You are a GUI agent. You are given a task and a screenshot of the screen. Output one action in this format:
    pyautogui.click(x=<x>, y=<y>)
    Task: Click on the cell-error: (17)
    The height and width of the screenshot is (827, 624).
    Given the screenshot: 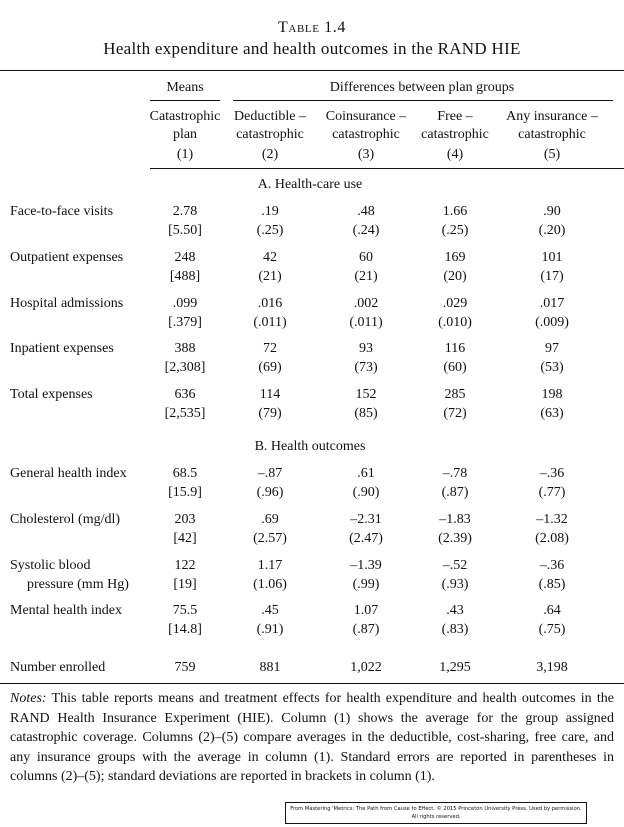 What is the action you would take?
    pyautogui.click(x=552, y=276)
    